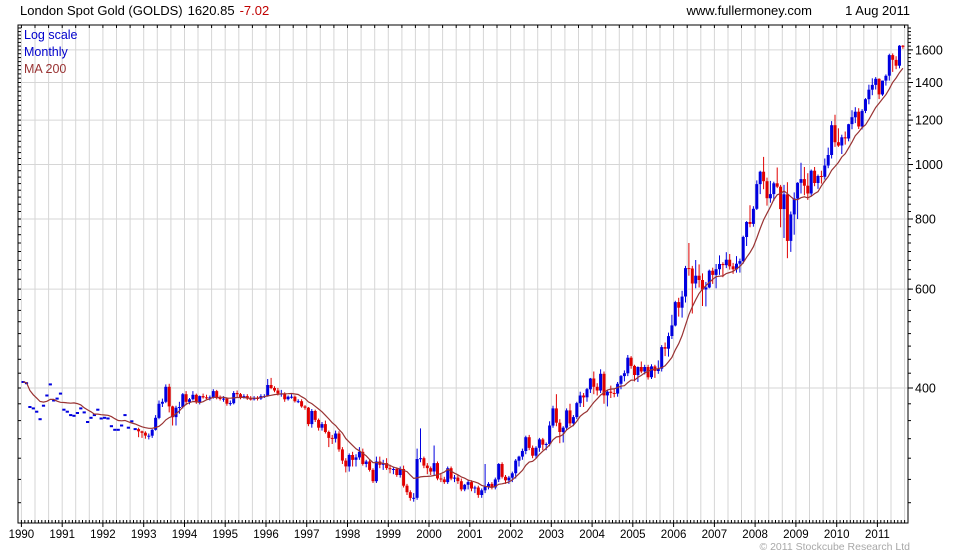 This screenshot has height=560, width=960. I want to click on svg-text: 1999, so click(389, 535).